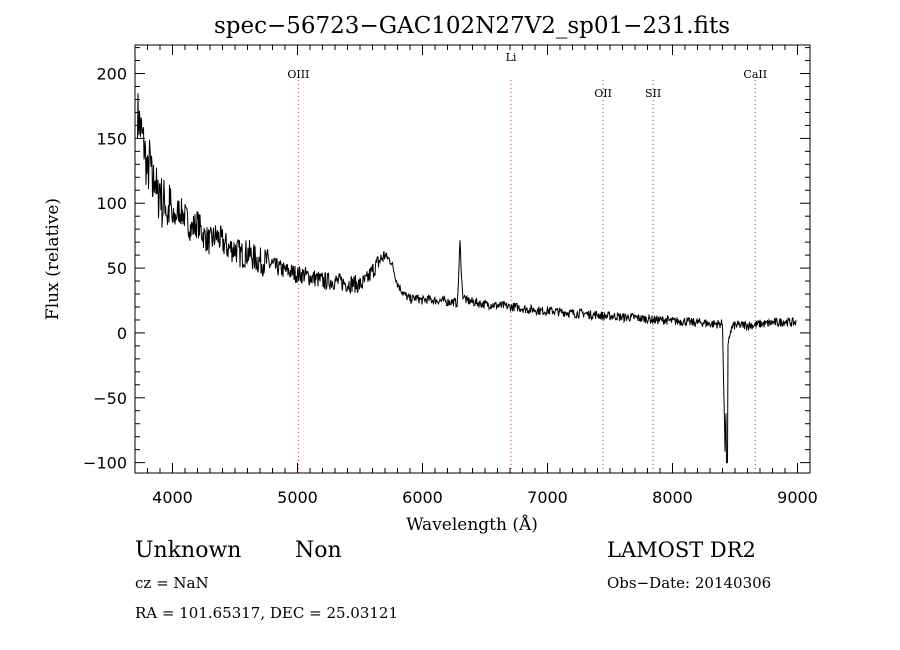 This screenshot has width=900, height=650. What do you see at coordinates (653, 93) in the screenshot?
I see `emission-line-label: SII` at bounding box center [653, 93].